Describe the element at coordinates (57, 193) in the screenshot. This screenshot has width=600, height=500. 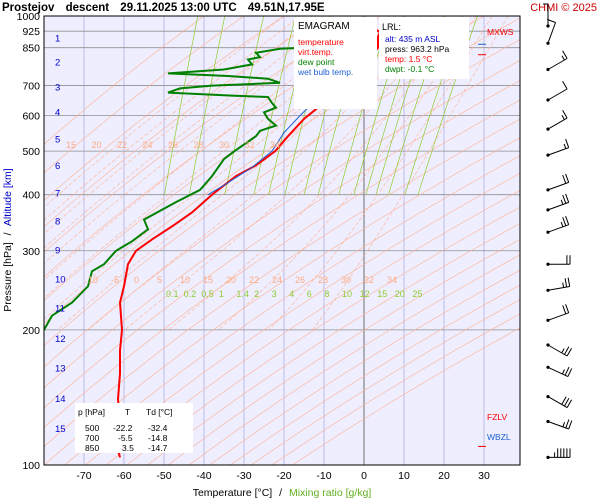
I see `altitude-tick-label: 7` at that location.